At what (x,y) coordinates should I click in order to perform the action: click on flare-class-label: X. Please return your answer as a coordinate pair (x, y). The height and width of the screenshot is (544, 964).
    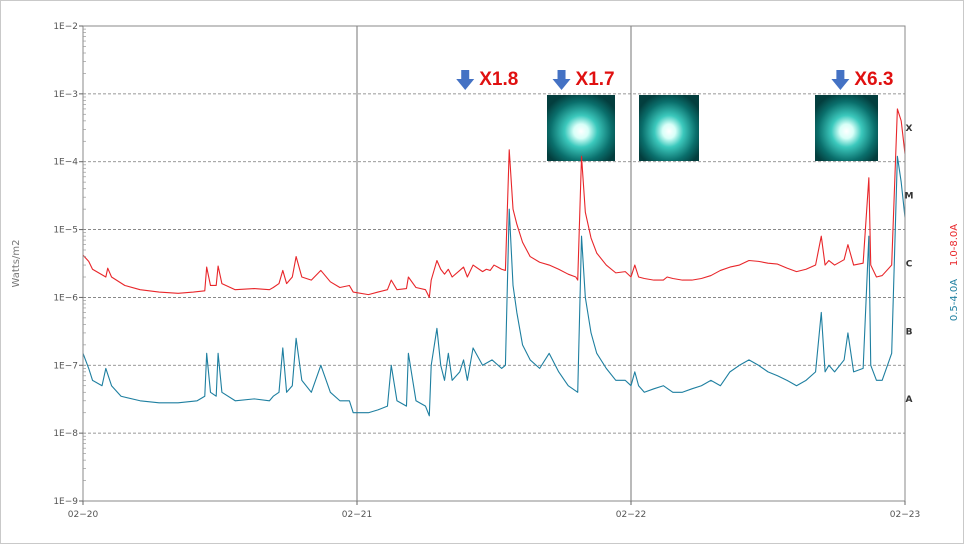
    Looking at the image, I should click on (909, 129).